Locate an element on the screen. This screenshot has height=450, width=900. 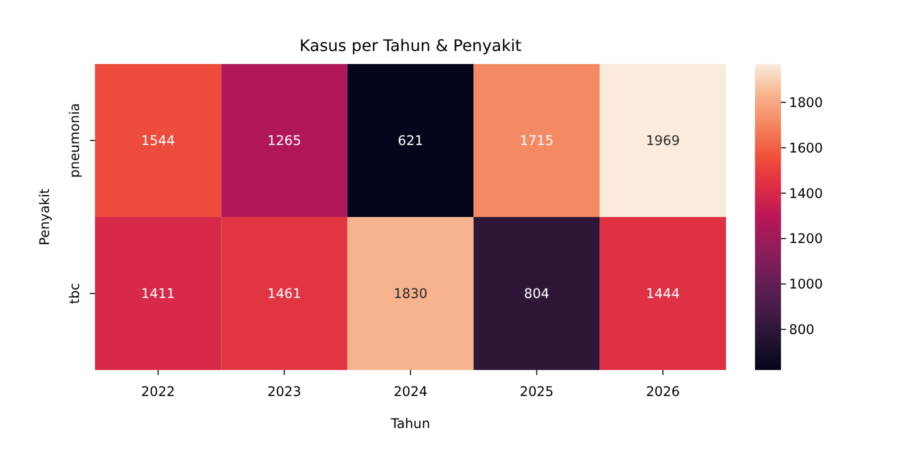
color-bar-label: 1200 is located at coordinates (806, 240).